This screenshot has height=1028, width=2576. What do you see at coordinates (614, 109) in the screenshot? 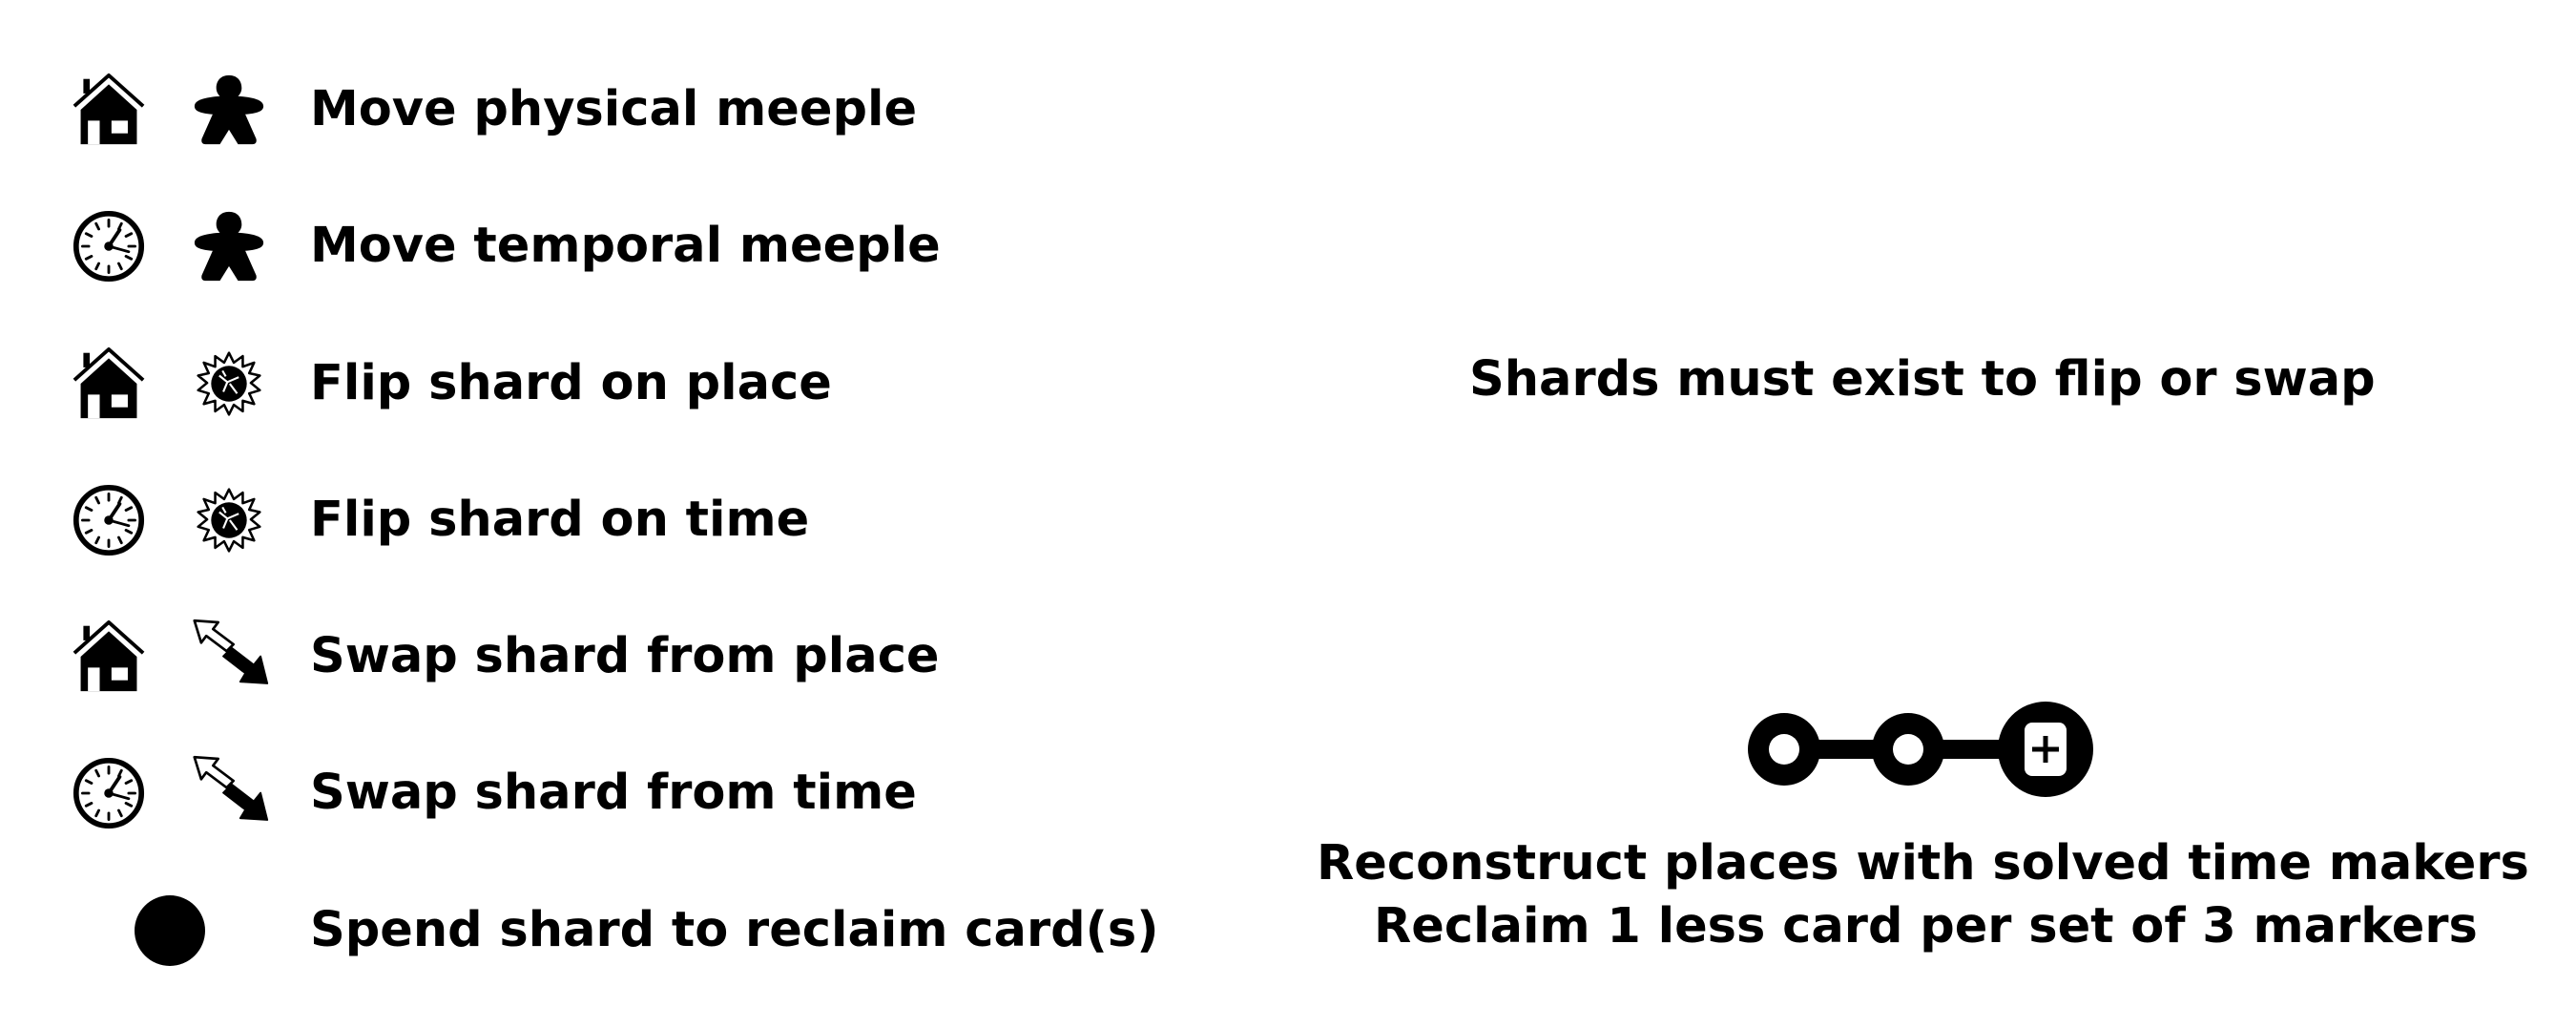
I see `legend-row-label: Move physical meeple` at bounding box center [614, 109].